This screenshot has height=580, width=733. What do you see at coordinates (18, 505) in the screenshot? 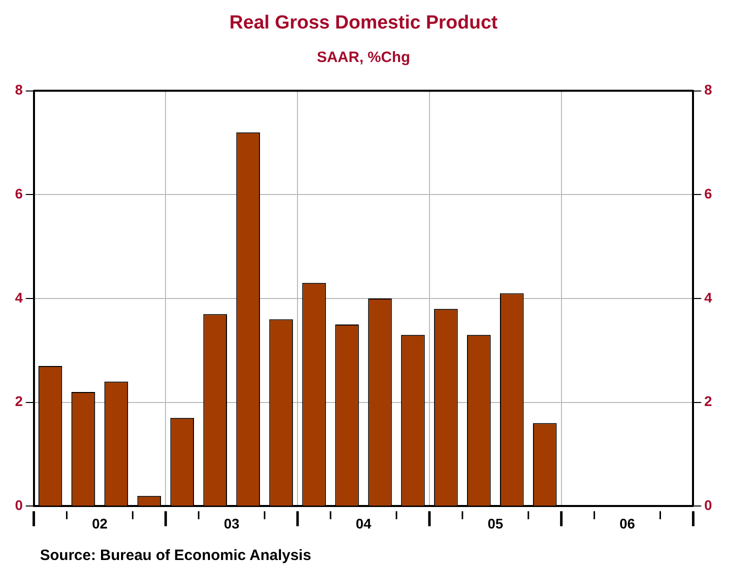
I see `y-tick-label: 0` at bounding box center [18, 505].